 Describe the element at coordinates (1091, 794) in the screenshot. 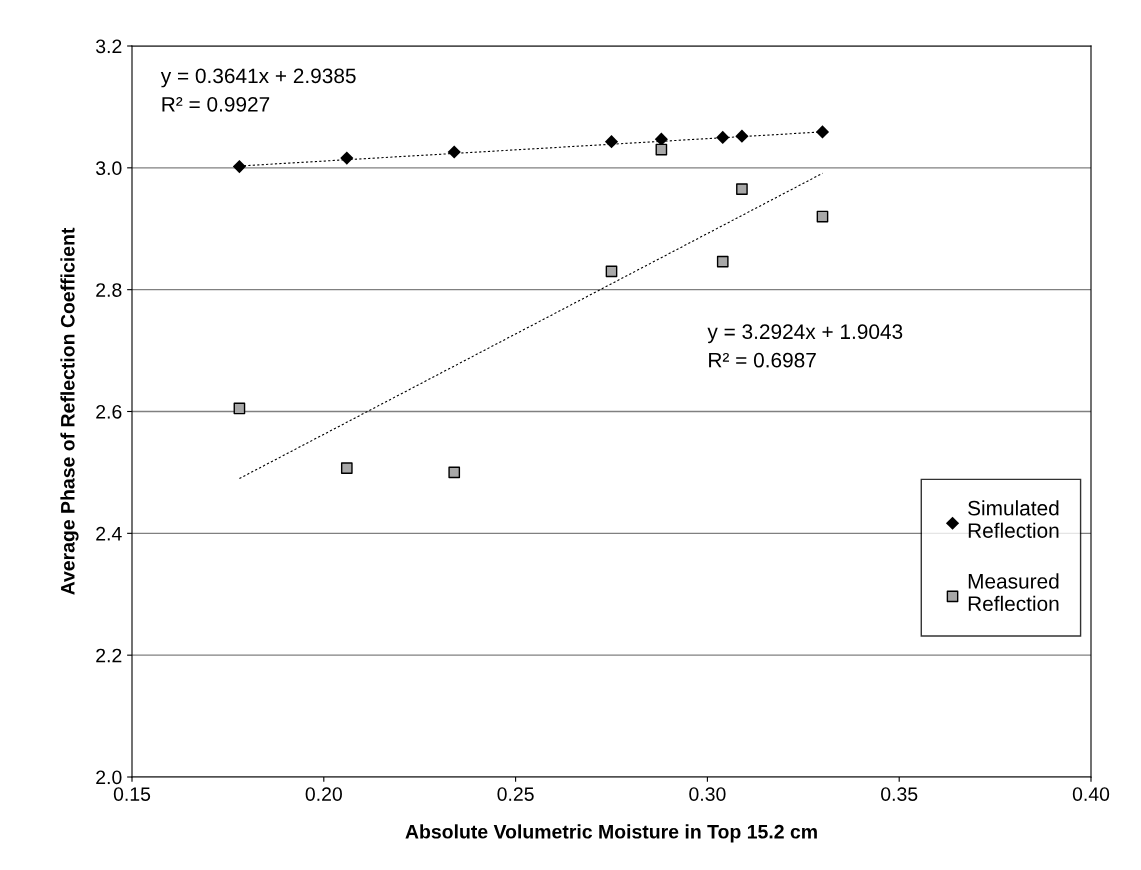

I see `x-tick-label: 0.40` at that location.